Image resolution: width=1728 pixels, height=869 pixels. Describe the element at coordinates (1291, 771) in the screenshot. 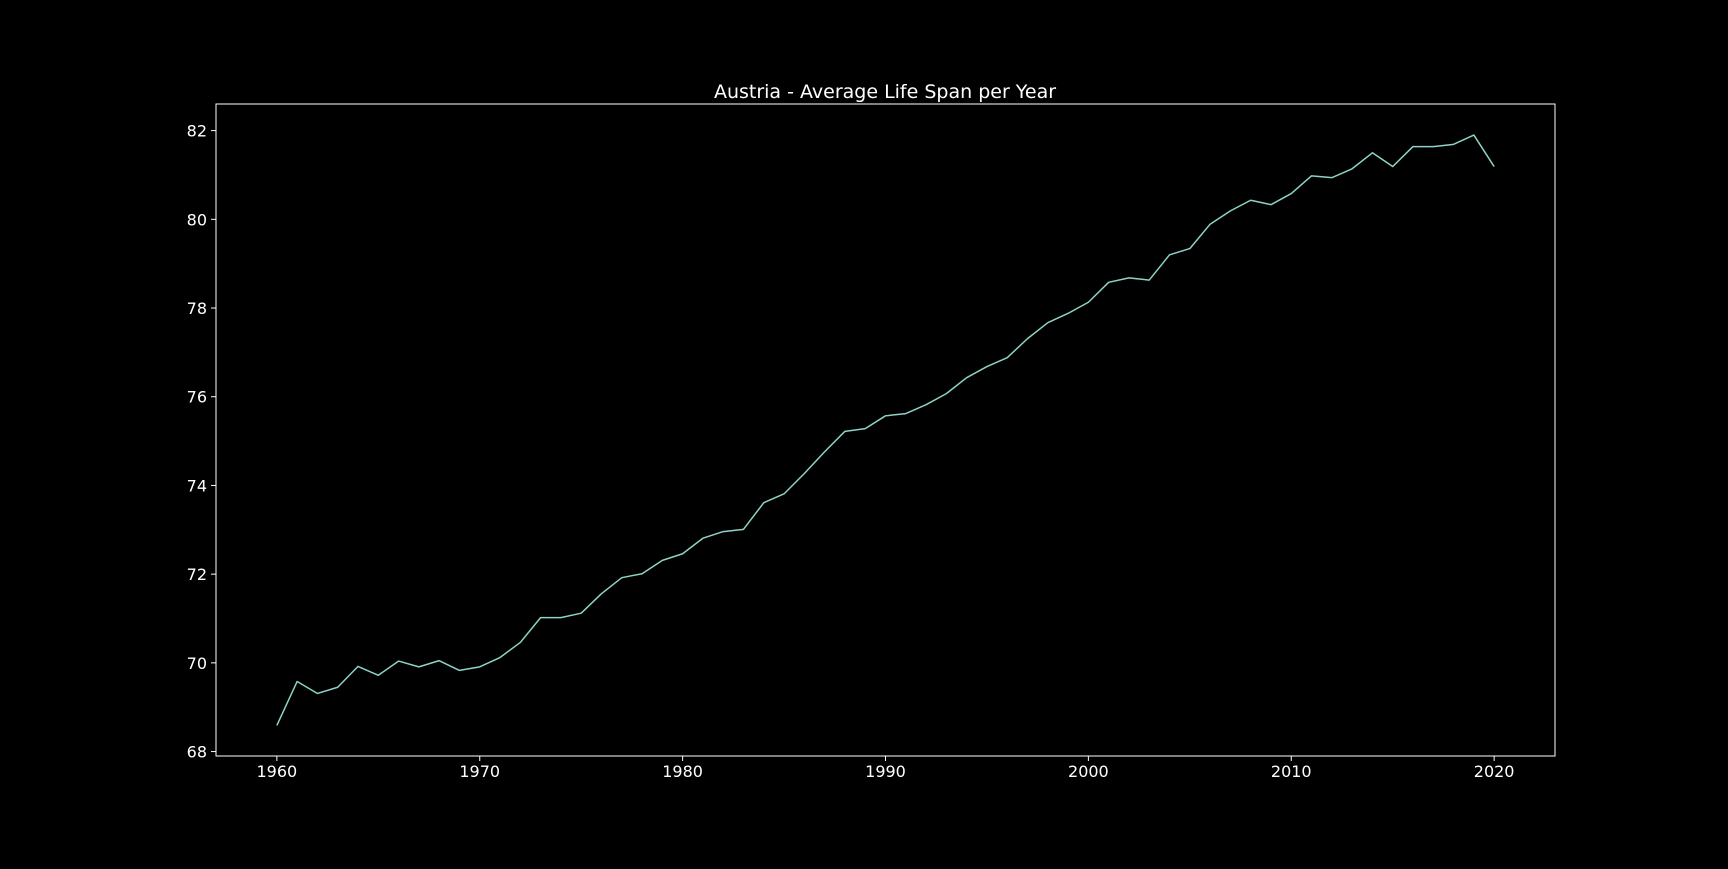

I see `x-tick-label: 2010` at that location.